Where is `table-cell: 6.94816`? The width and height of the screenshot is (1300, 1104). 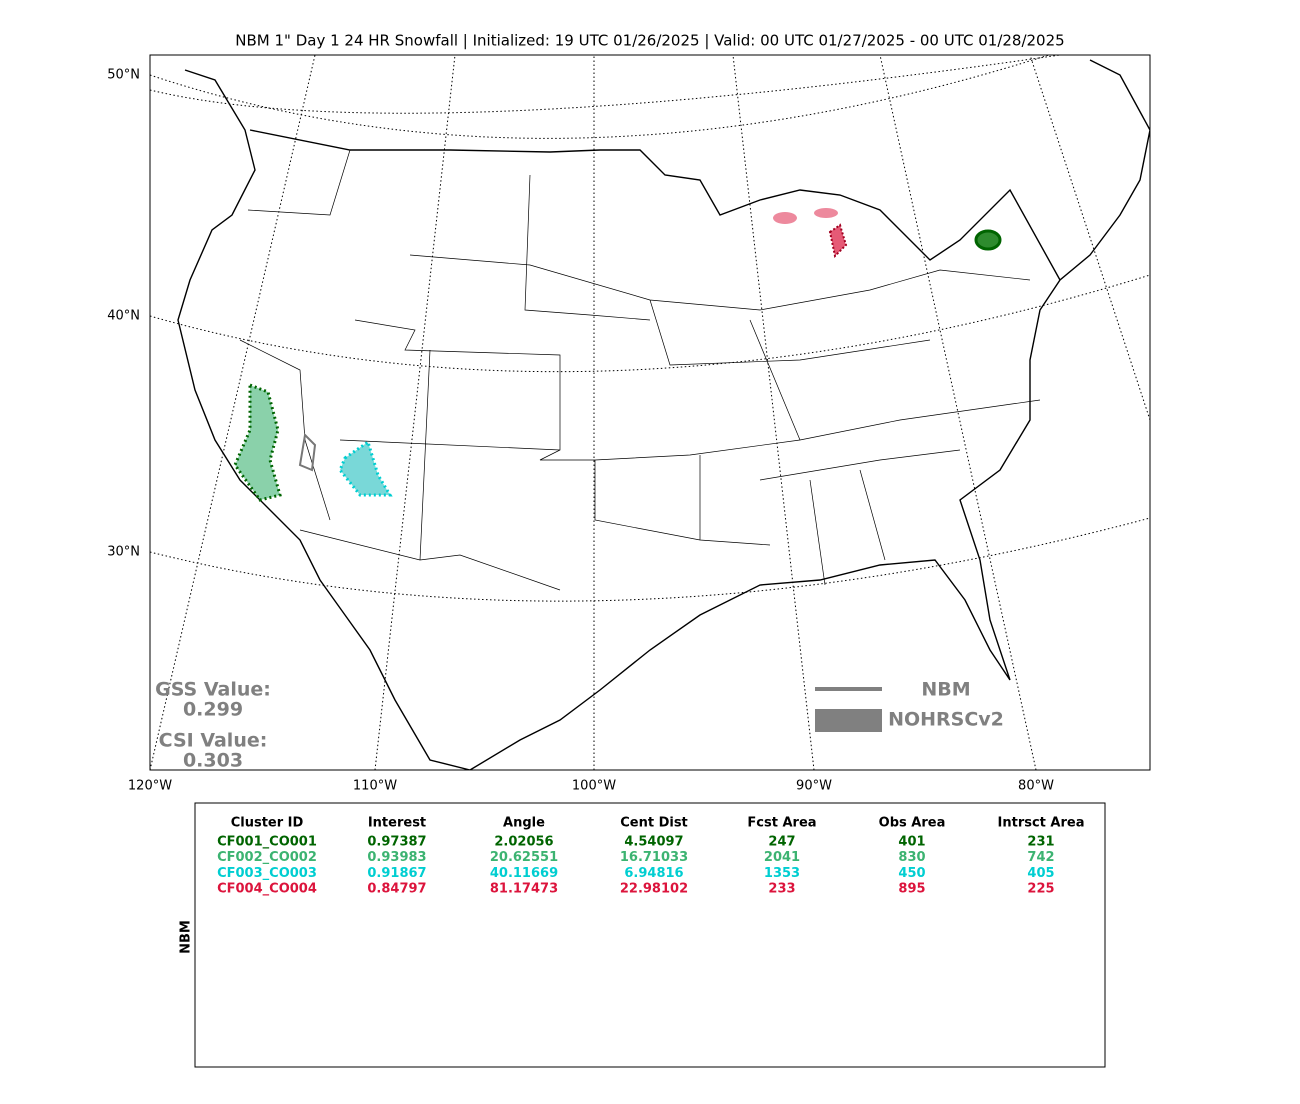 table-cell: 6.94816 is located at coordinates (653, 873).